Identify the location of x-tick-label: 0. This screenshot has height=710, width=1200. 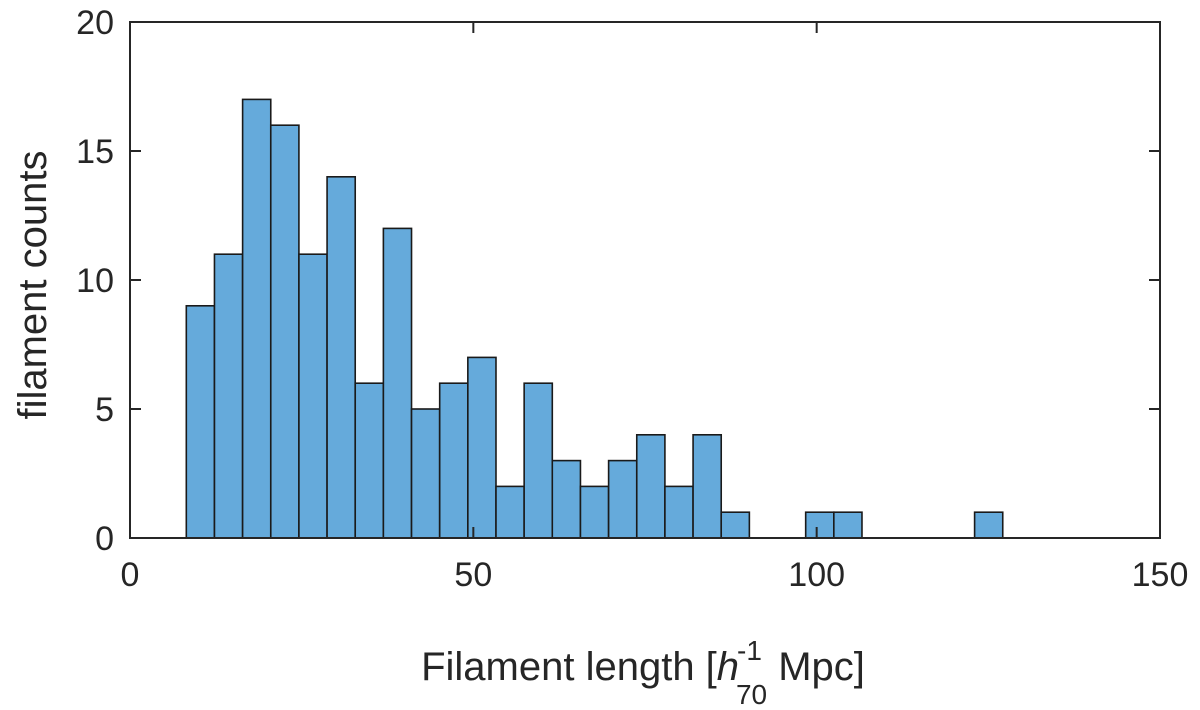
(130, 575).